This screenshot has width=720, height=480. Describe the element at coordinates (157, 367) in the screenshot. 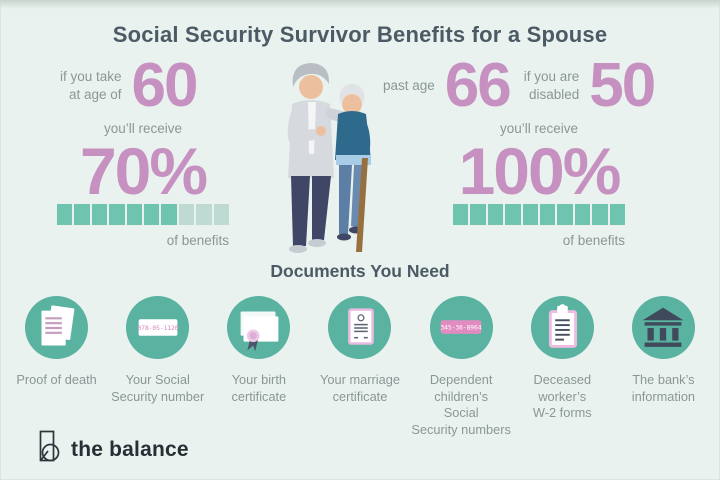

I see `document-item-2: 078-05-1120 Your Social Security number` at that location.